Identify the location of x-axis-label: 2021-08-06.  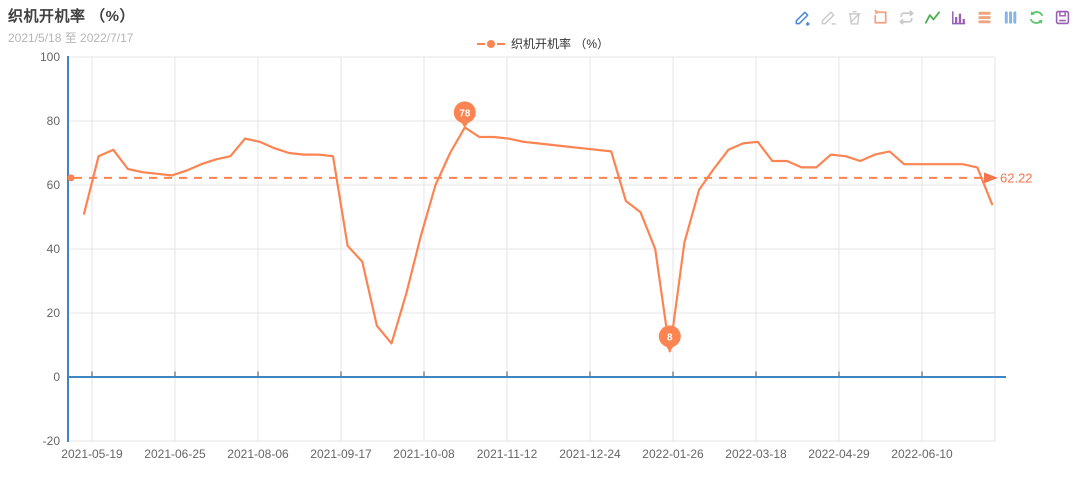
(258, 454).